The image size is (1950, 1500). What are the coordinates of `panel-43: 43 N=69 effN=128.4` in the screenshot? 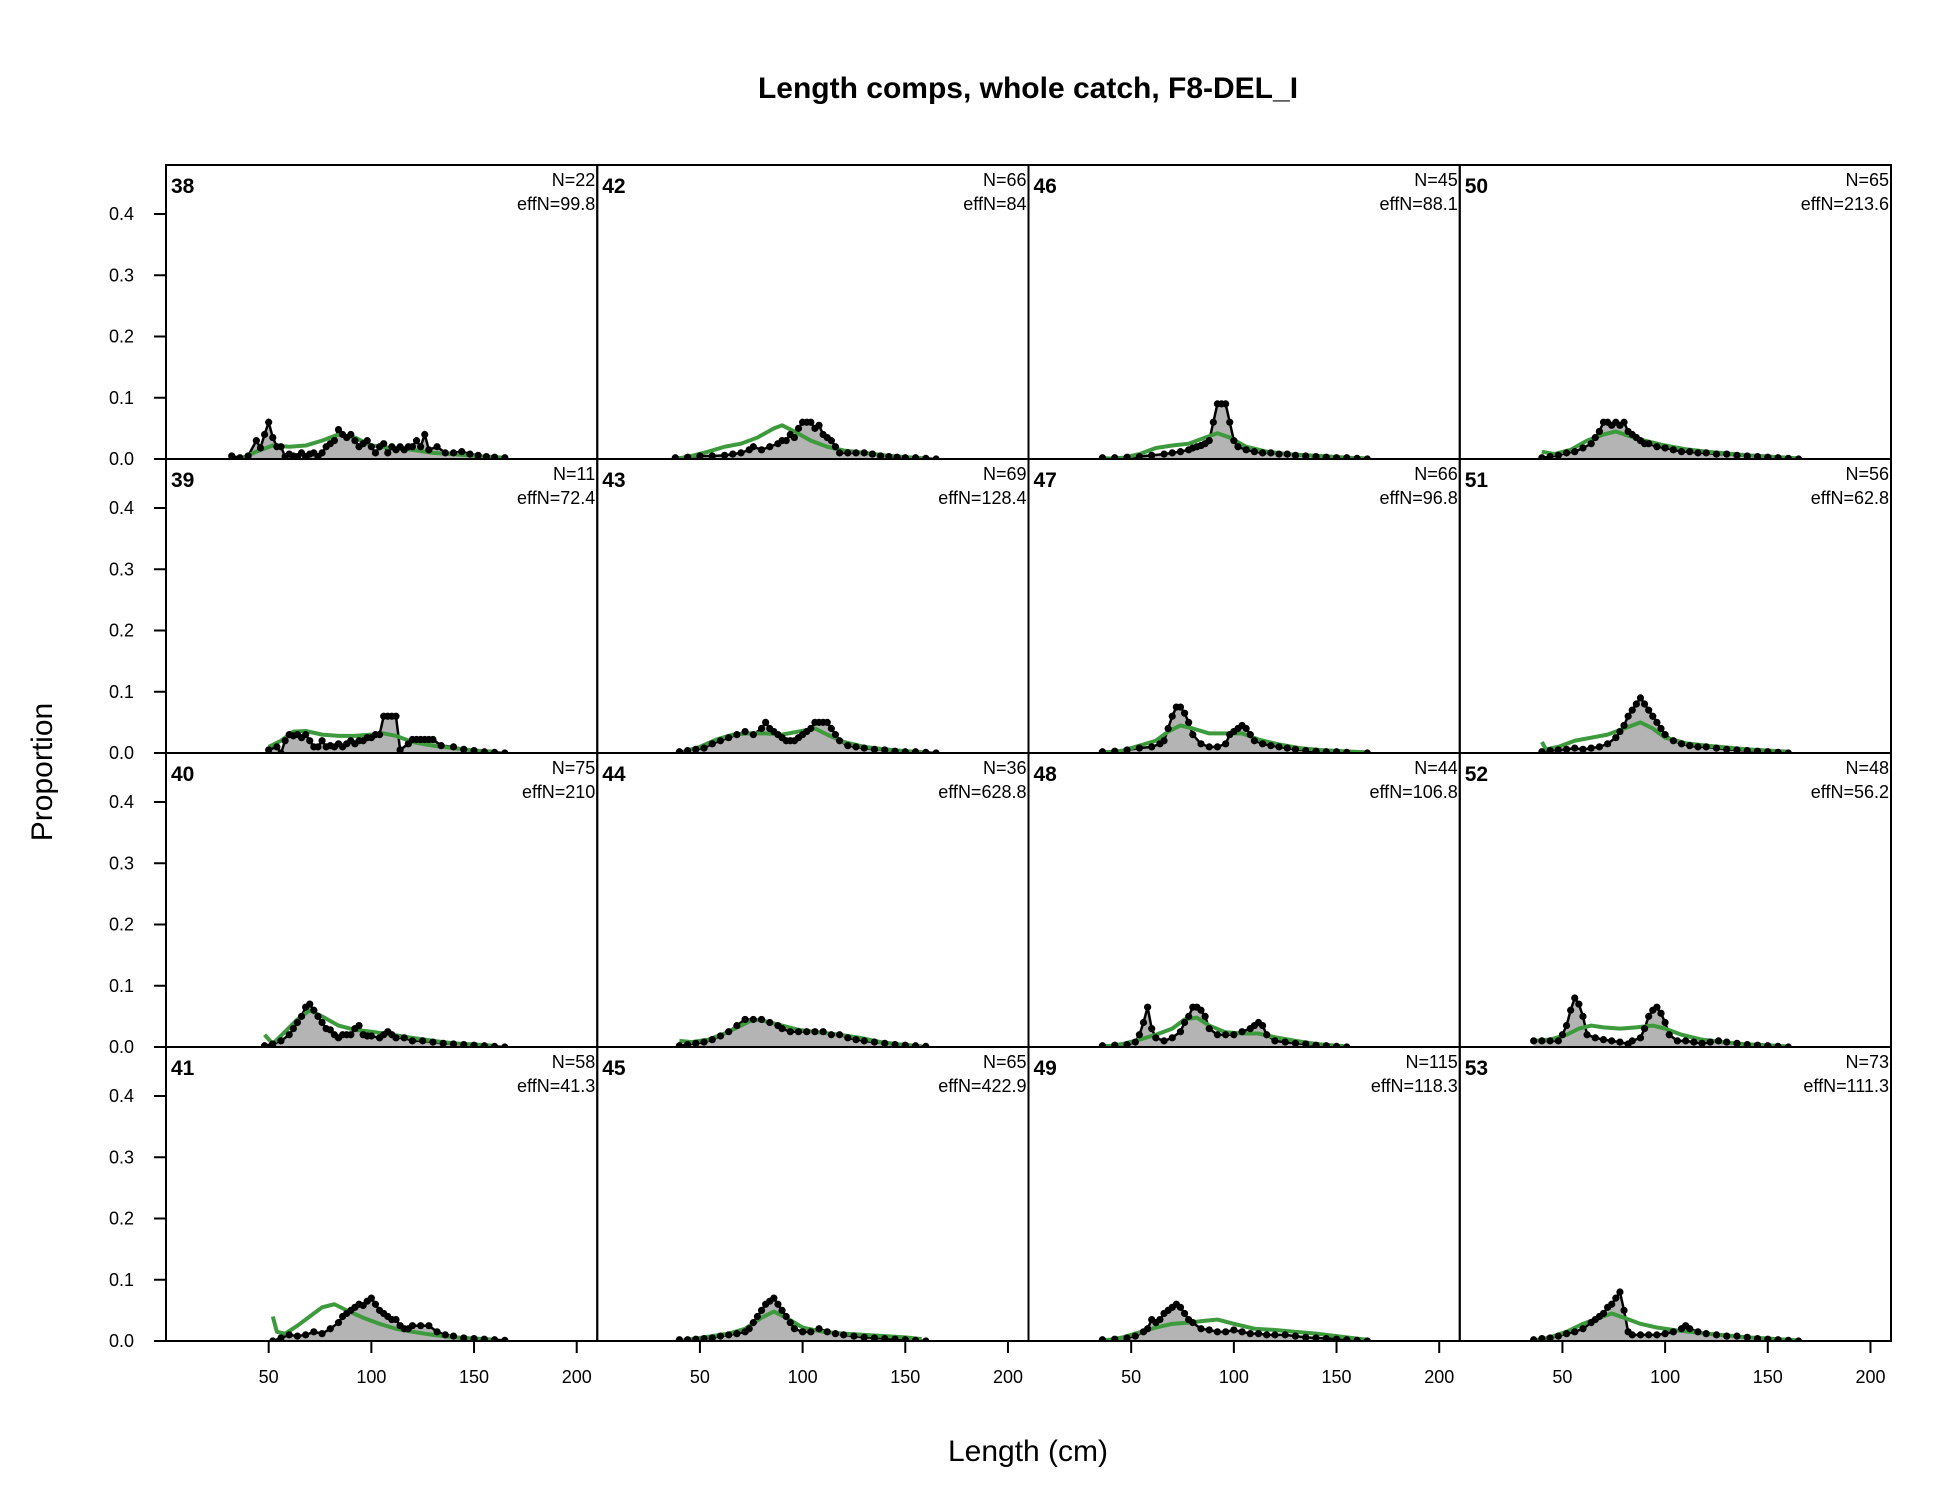 It's located at (813, 606).